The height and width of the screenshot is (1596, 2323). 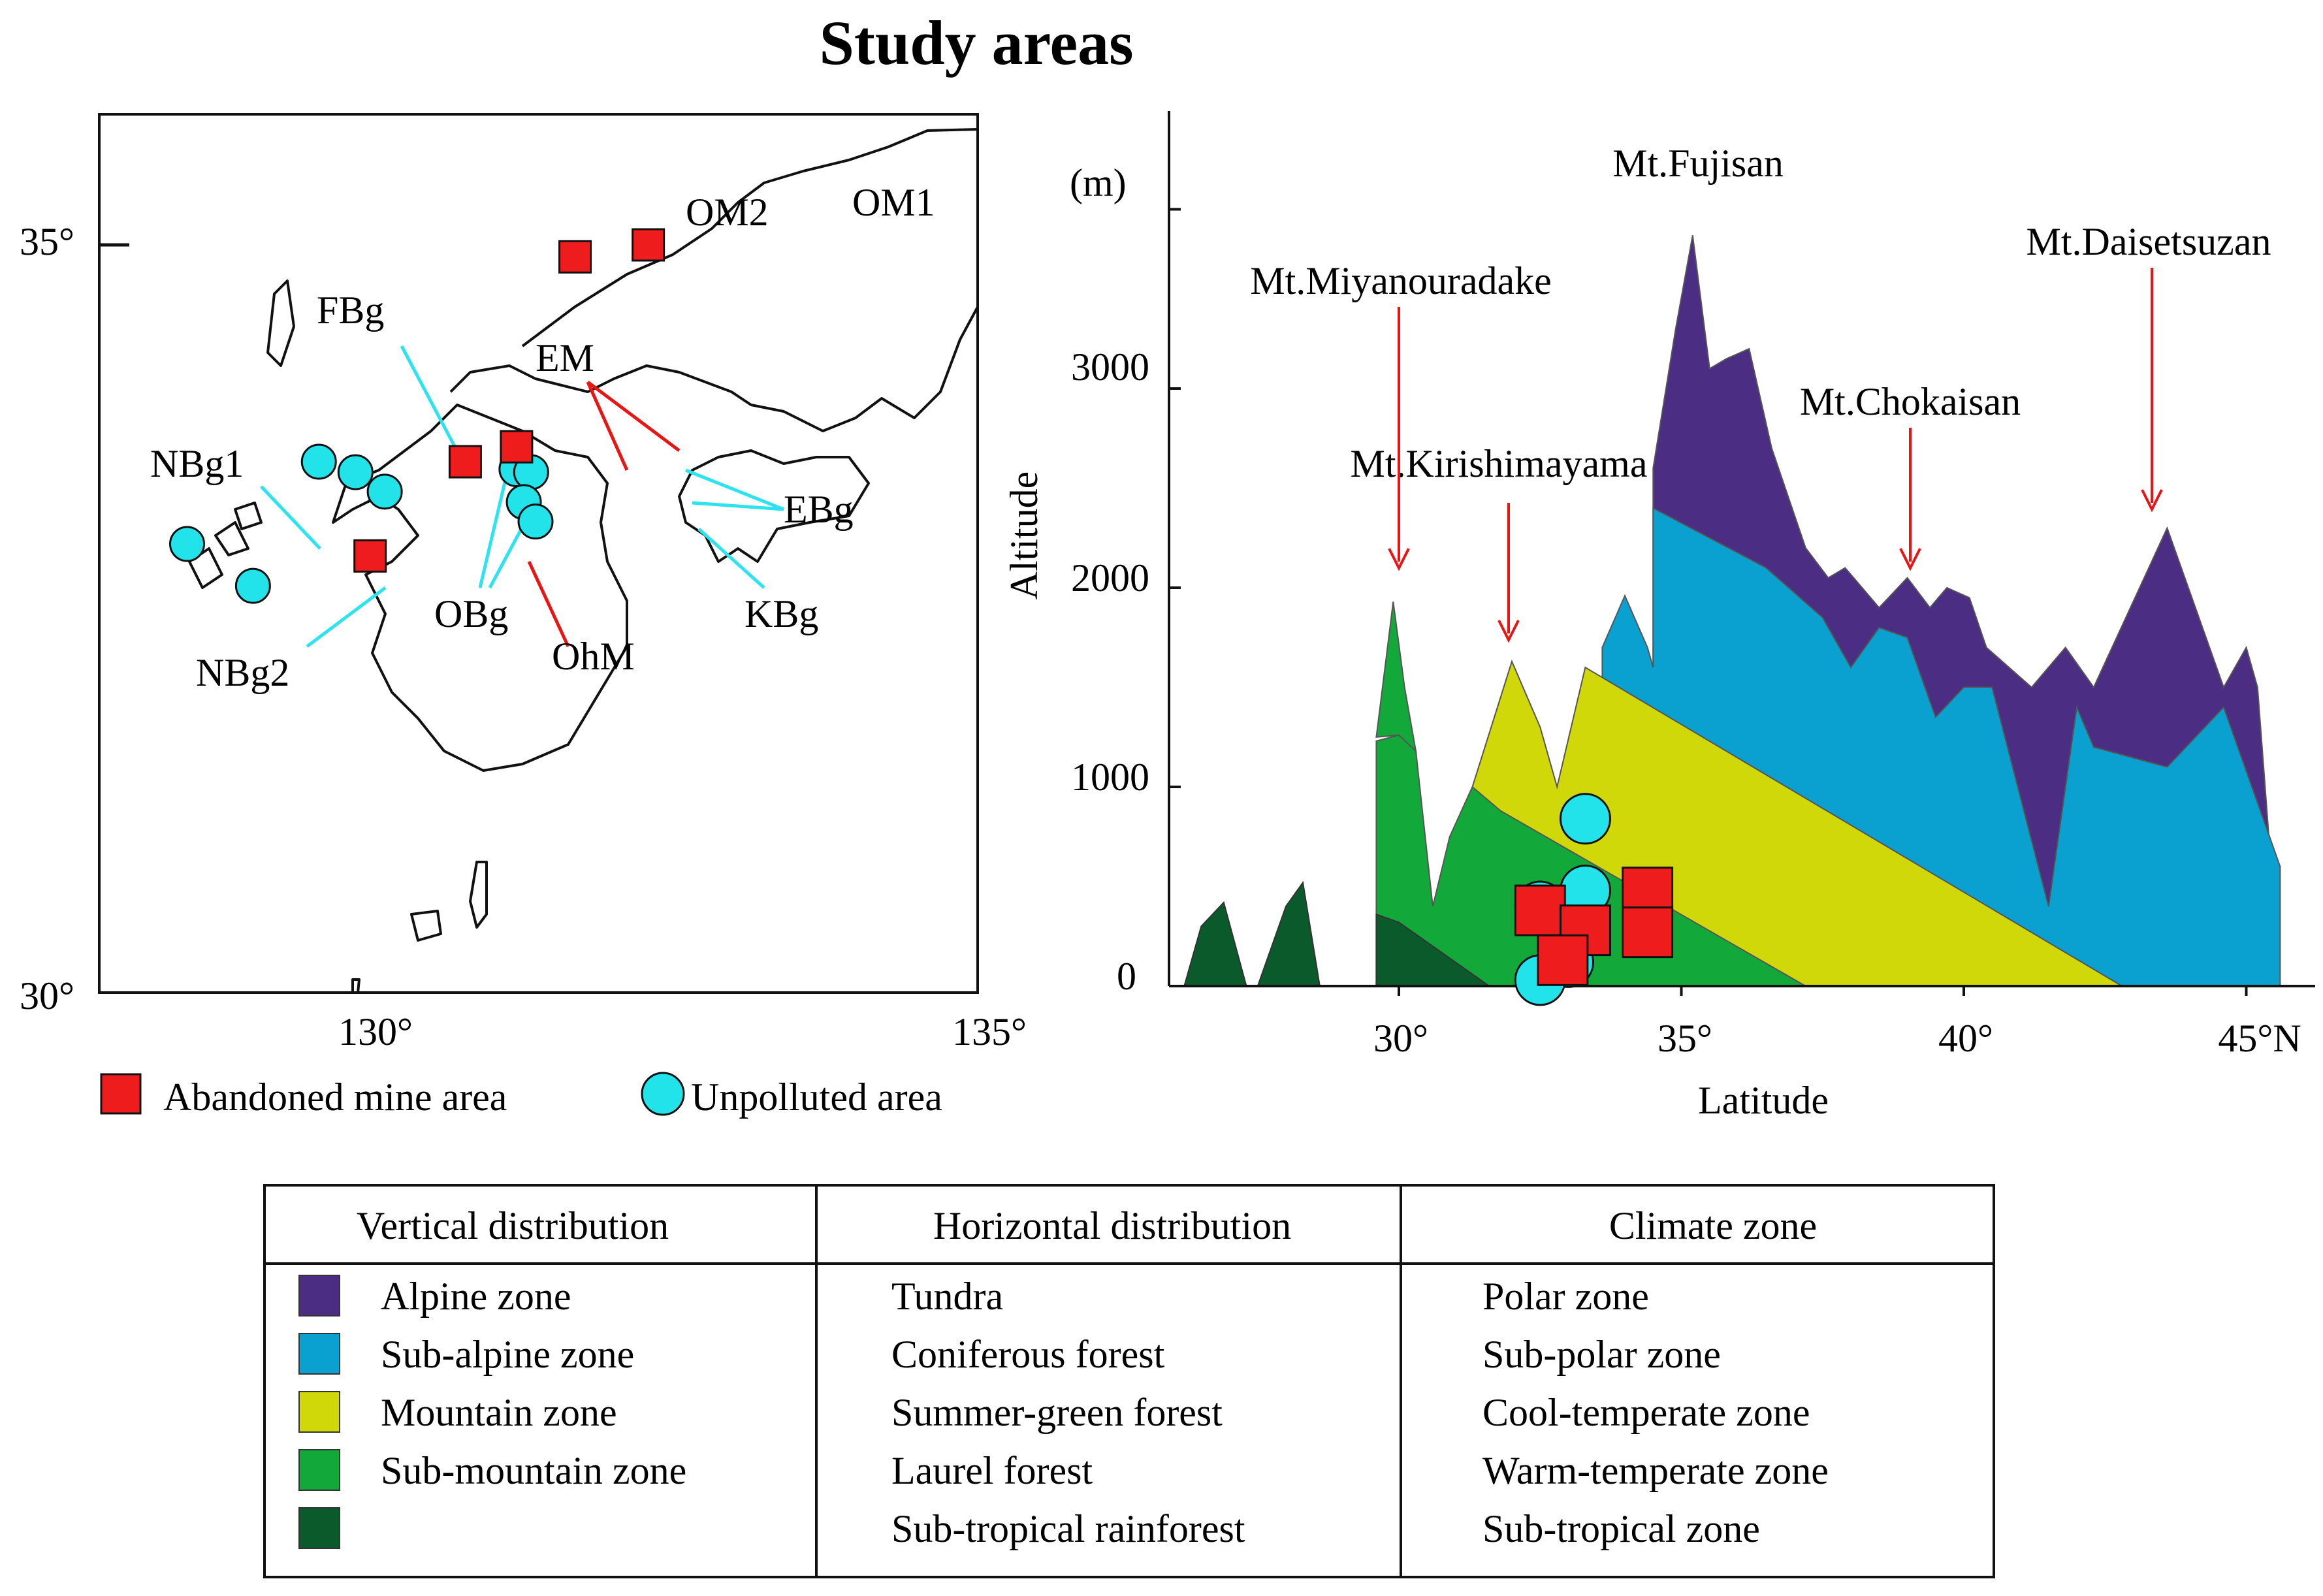 I want to click on site-label-nbg1: NBg1, so click(x=197, y=463).